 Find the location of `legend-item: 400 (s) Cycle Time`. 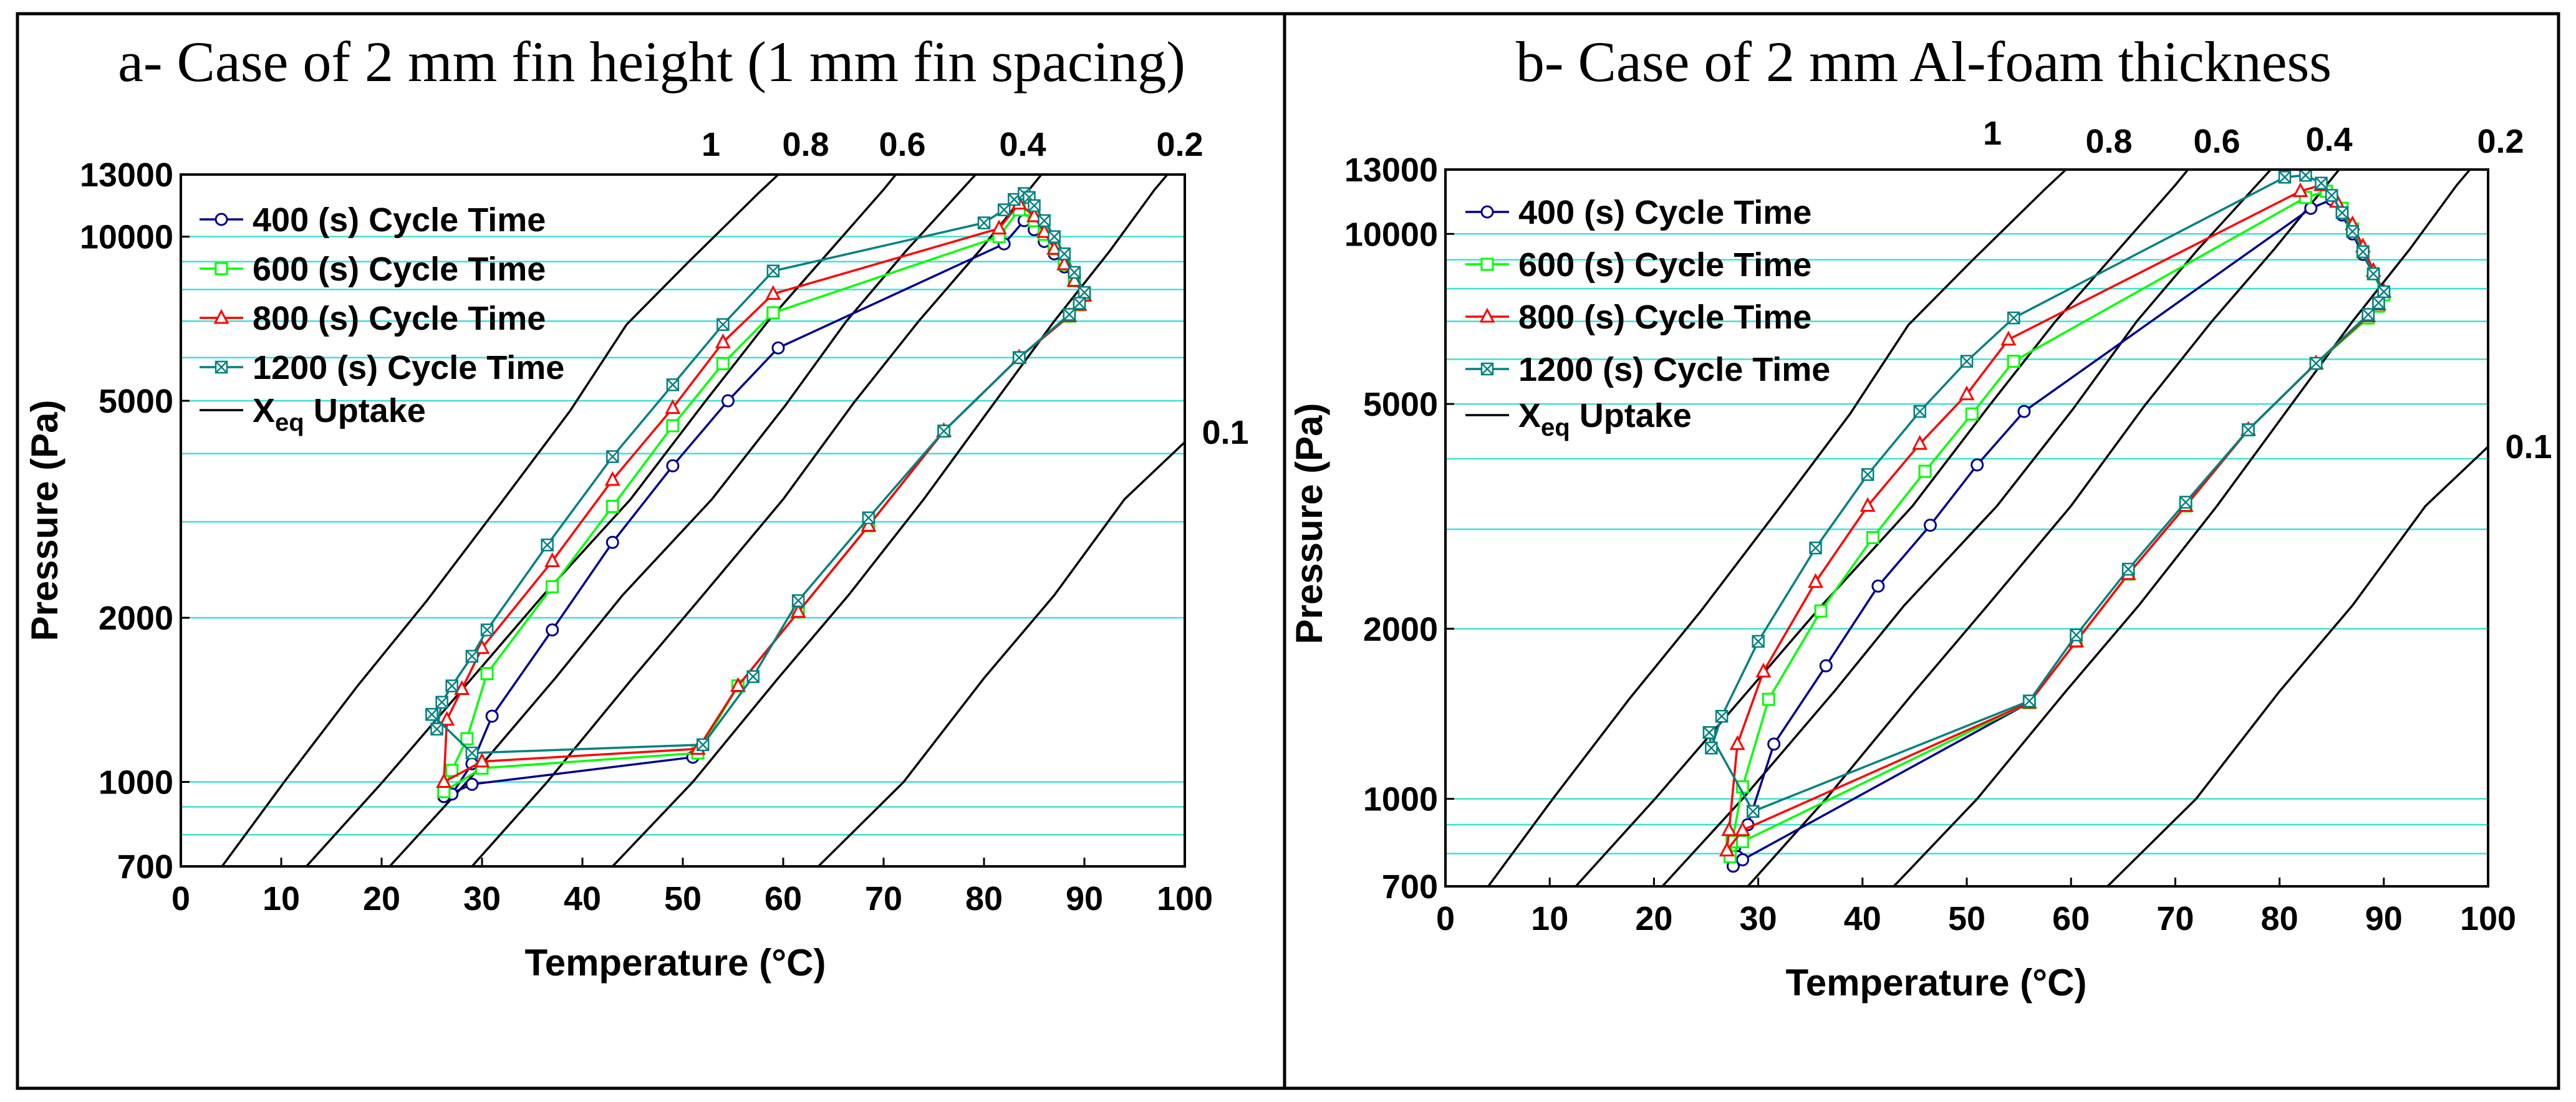

legend-item: 400 (s) Cycle Time is located at coordinates (373, 220).